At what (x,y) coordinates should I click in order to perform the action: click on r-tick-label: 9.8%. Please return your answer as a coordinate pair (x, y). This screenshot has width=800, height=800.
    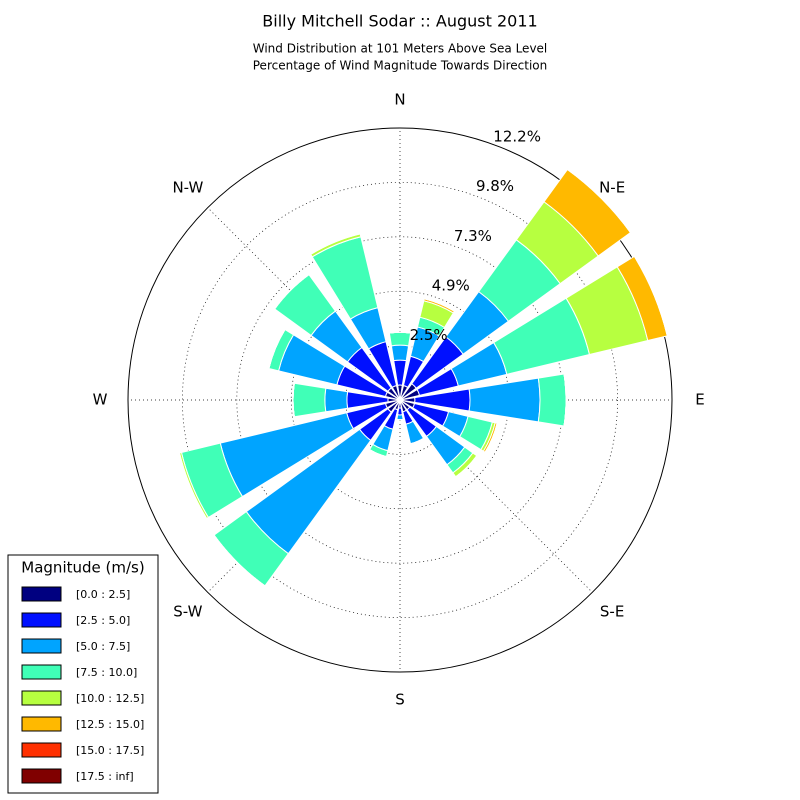
    Looking at the image, I should click on (495, 186).